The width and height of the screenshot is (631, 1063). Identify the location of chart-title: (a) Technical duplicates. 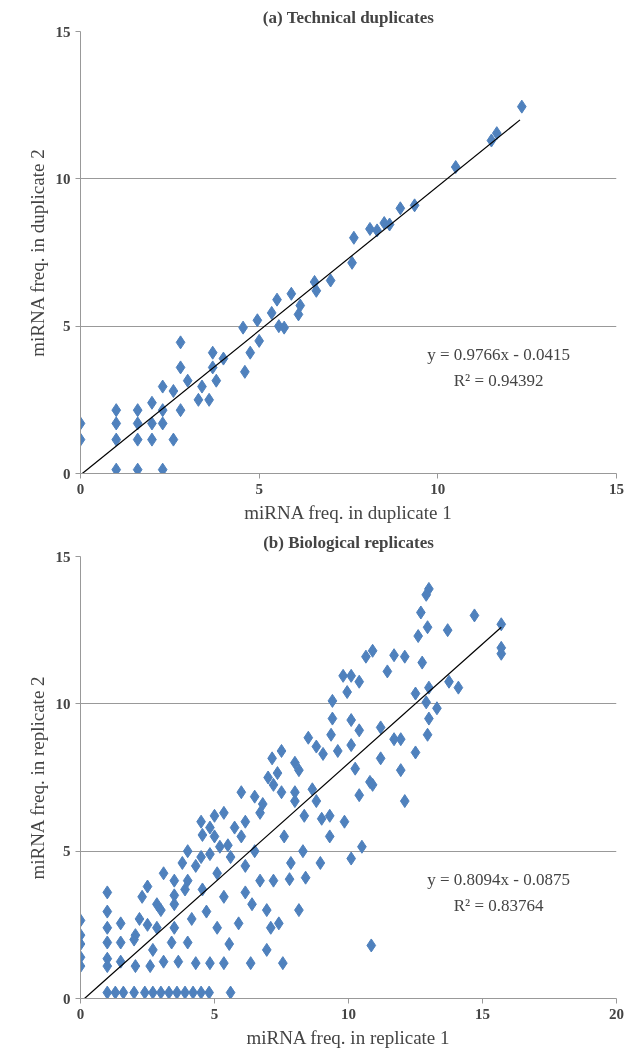
(348, 17).